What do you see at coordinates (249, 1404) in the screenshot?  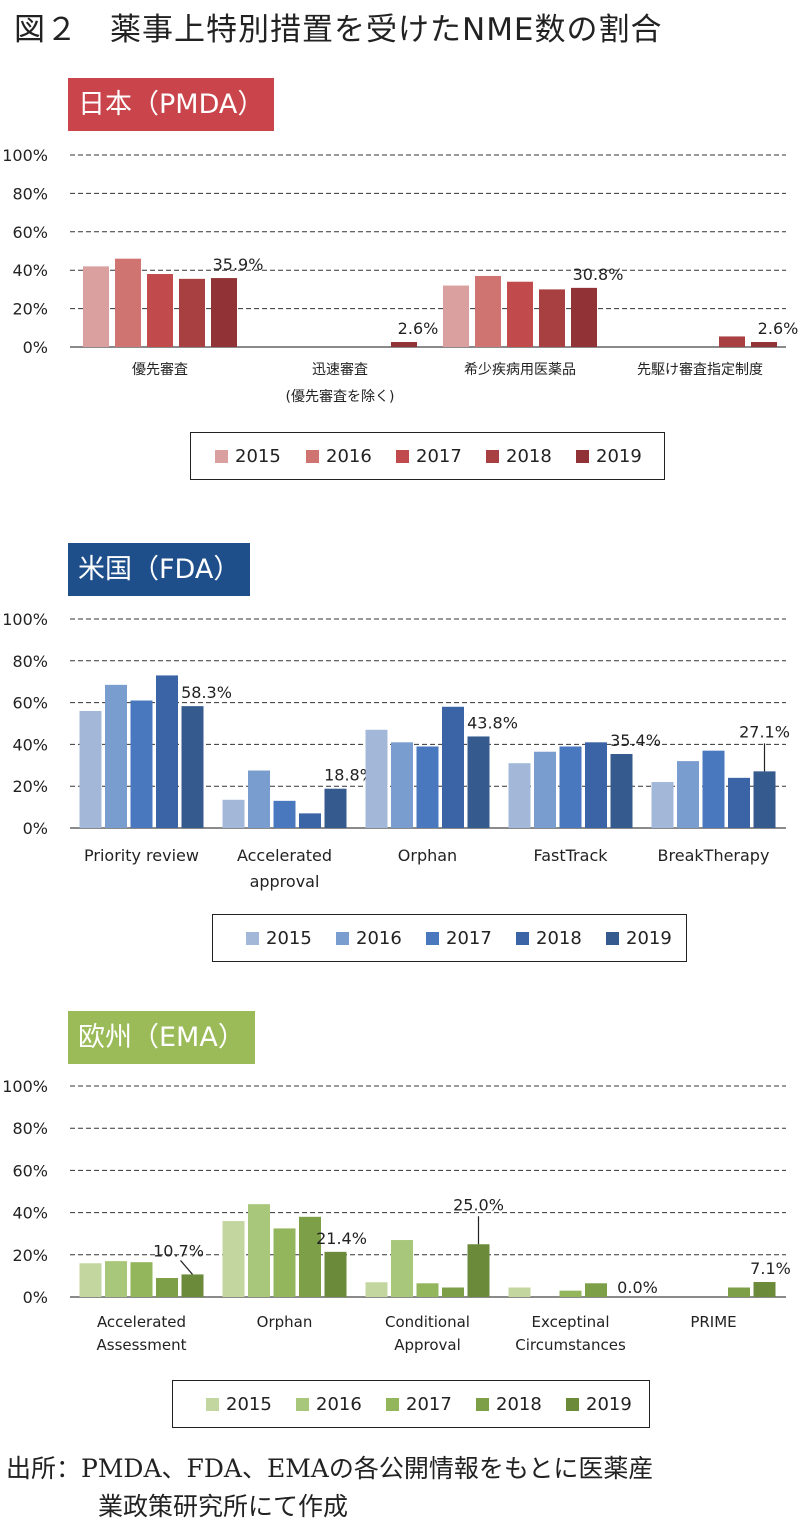 I see `legend-label: 2015` at bounding box center [249, 1404].